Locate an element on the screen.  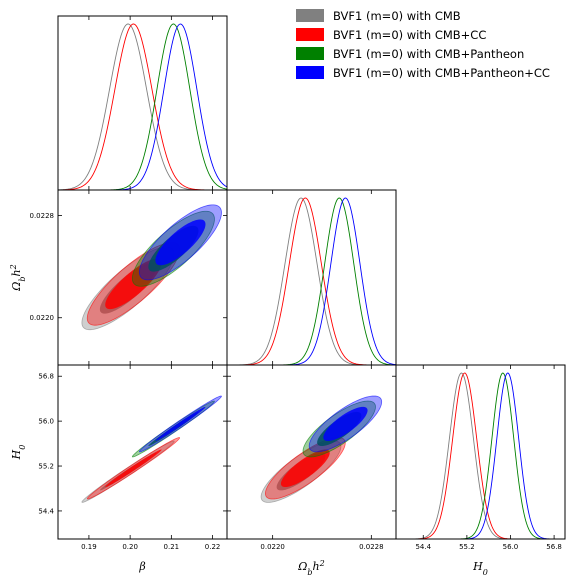
y-tick-label: 55.2 is located at coordinates (46, 467).